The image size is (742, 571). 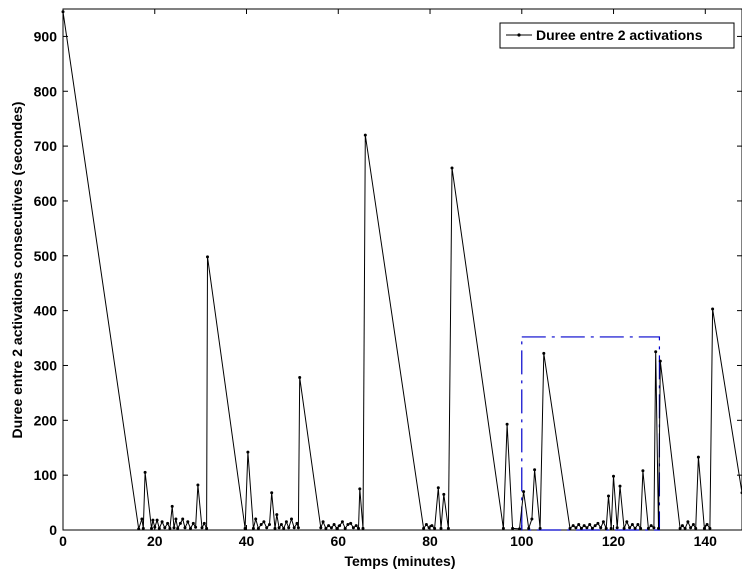 What do you see at coordinates (400, 561) in the screenshot?
I see `x-axis-title: Temps (minutes)` at bounding box center [400, 561].